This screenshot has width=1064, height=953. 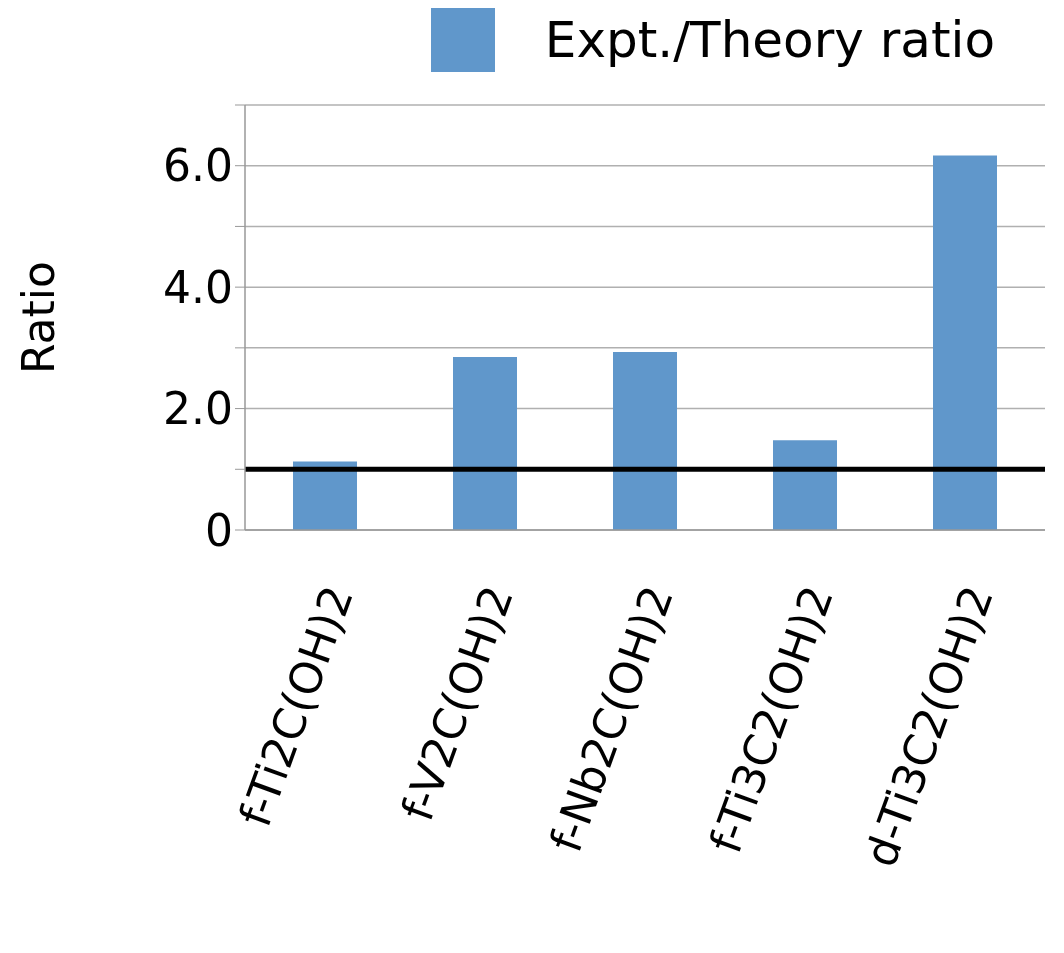 What do you see at coordinates (198, 287) in the screenshot?
I see `y-tick-label: 4.0` at bounding box center [198, 287].